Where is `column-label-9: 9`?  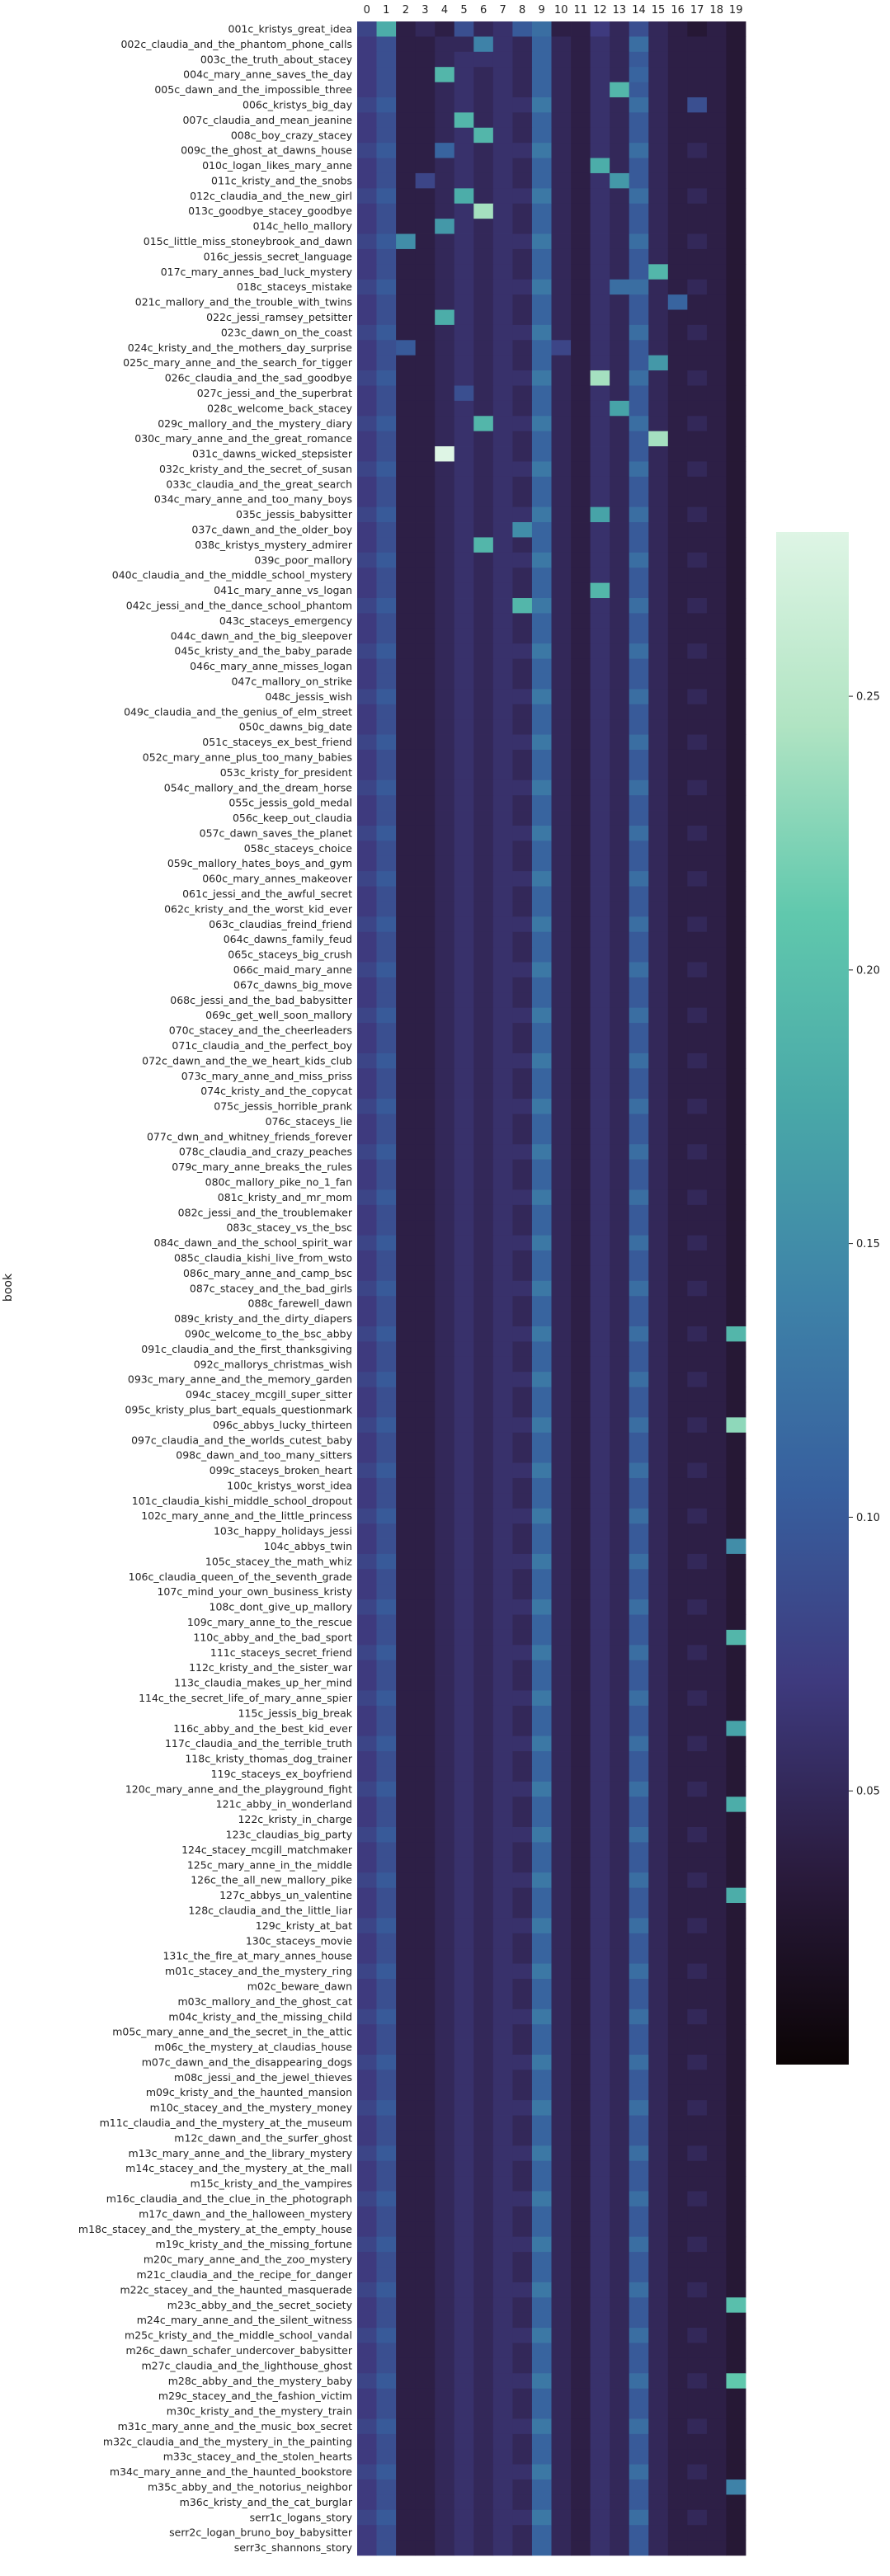 column-label-9: 9 is located at coordinates (542, 10).